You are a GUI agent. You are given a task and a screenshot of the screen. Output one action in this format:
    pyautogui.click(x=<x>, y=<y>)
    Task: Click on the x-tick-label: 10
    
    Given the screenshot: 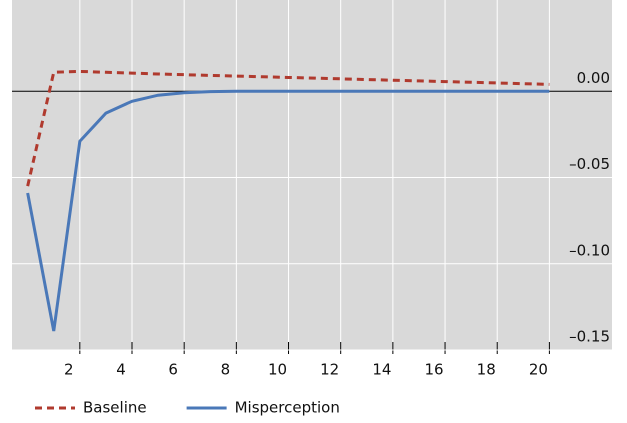 What is the action you would take?
    pyautogui.click(x=277, y=370)
    